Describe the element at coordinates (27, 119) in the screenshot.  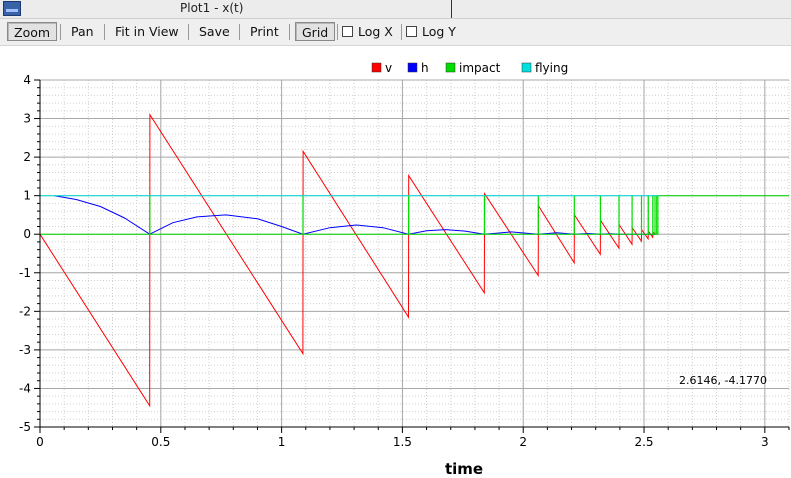
I see `y-tick-label: 3` at that location.